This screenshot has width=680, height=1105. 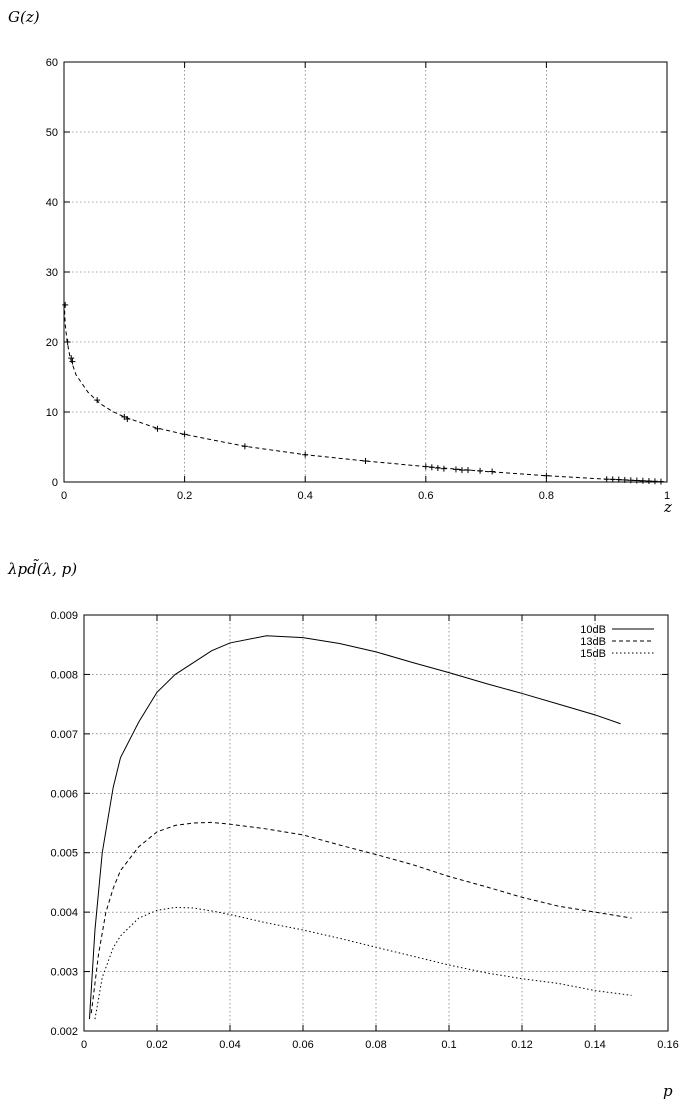 What do you see at coordinates (593, 654) in the screenshot?
I see `legend-label-15dB: 15dB` at bounding box center [593, 654].